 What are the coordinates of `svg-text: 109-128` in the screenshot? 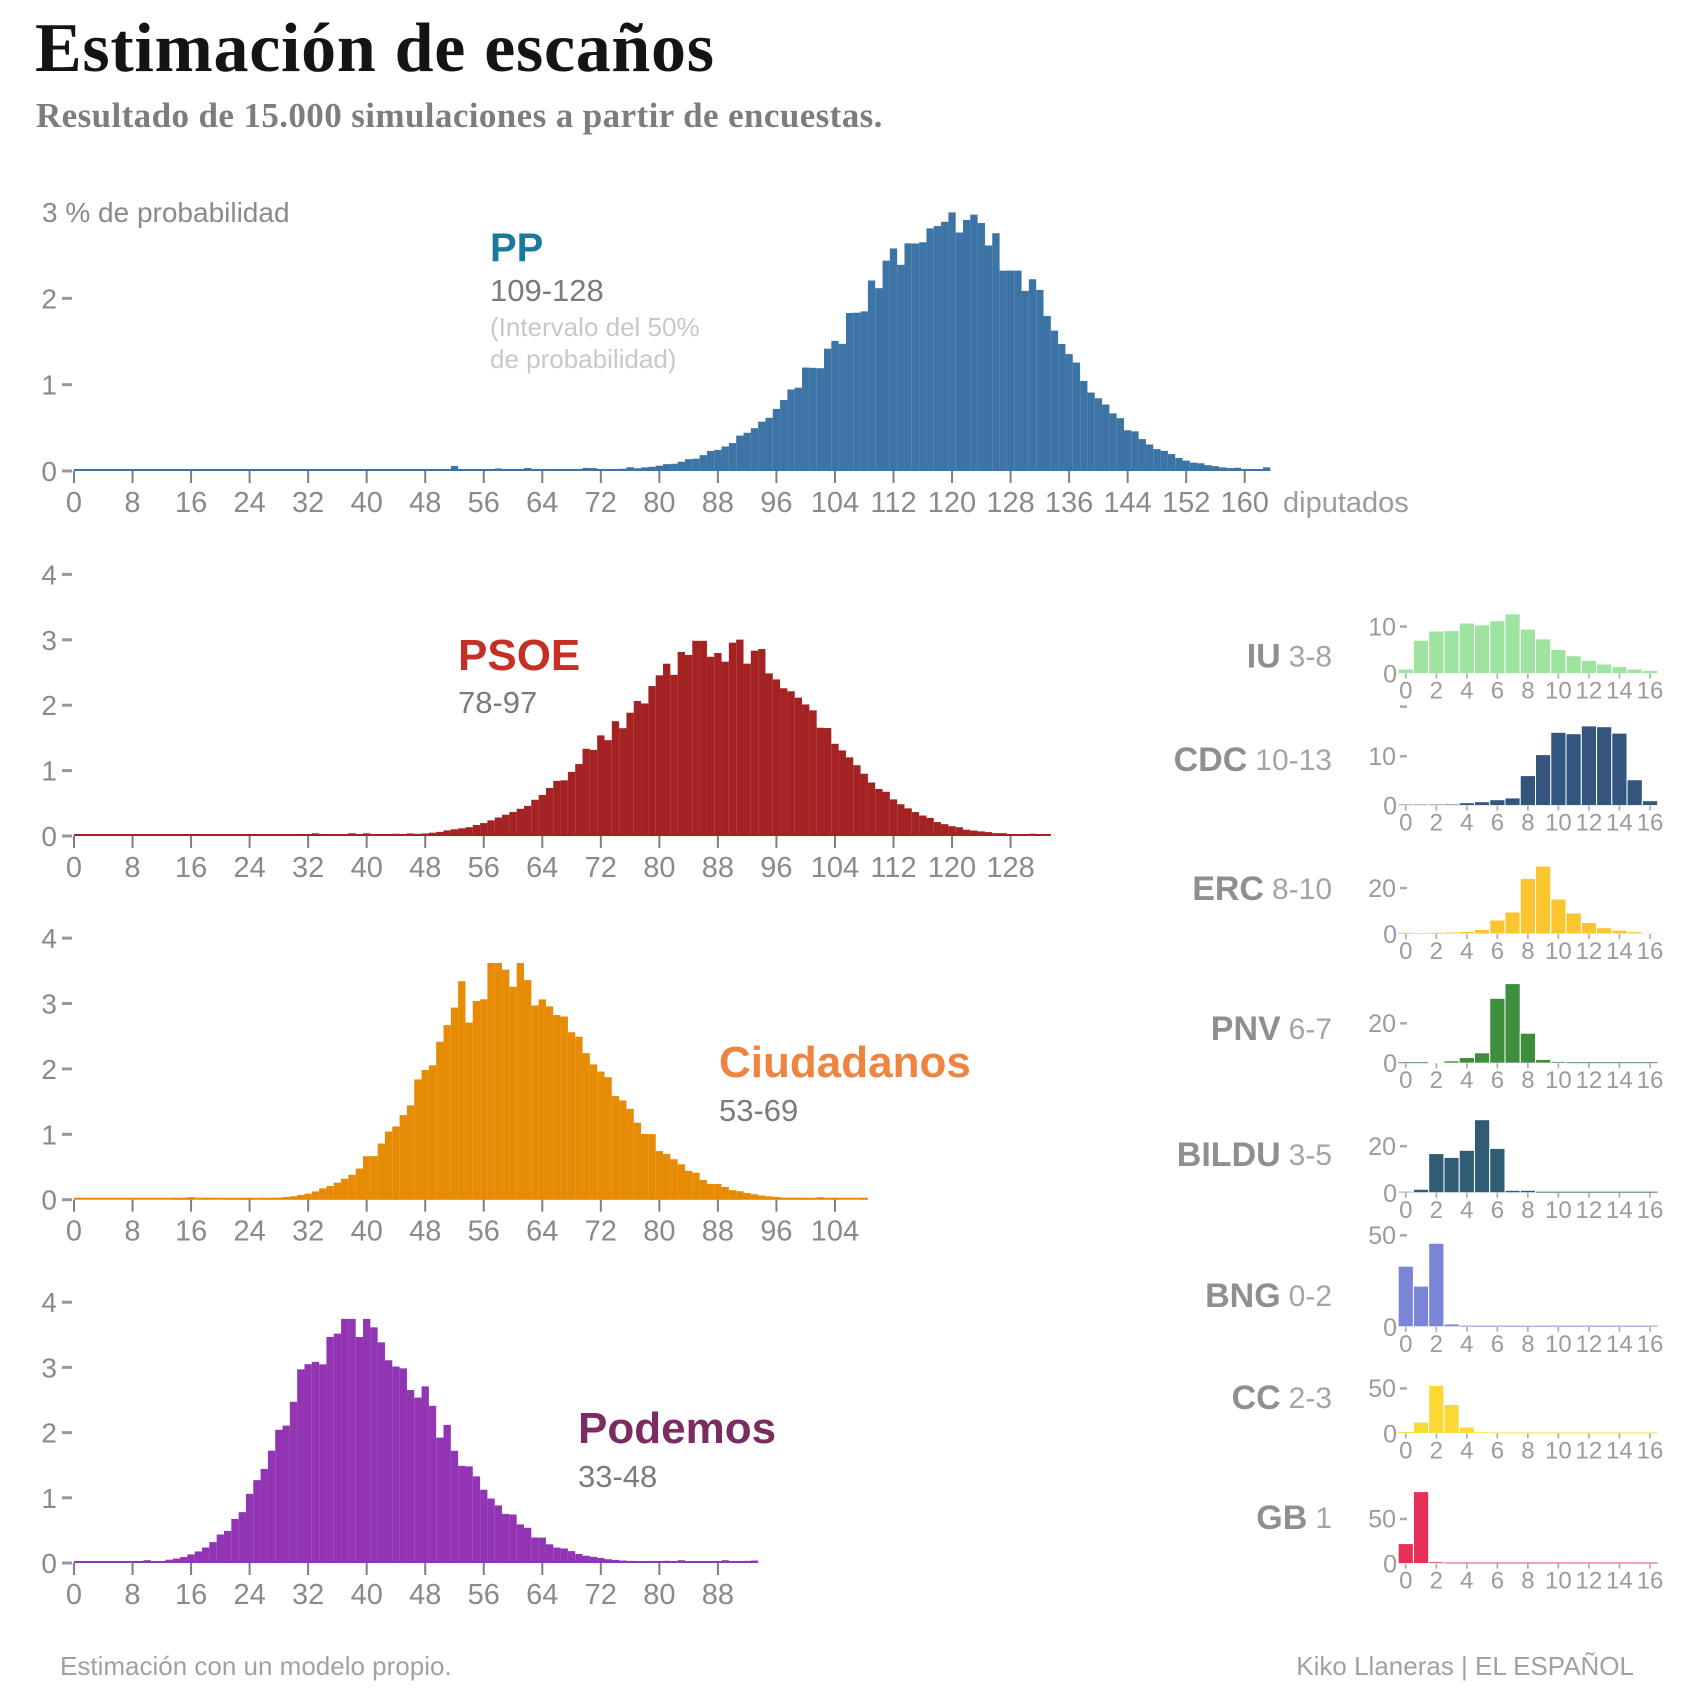 It's located at (547, 290).